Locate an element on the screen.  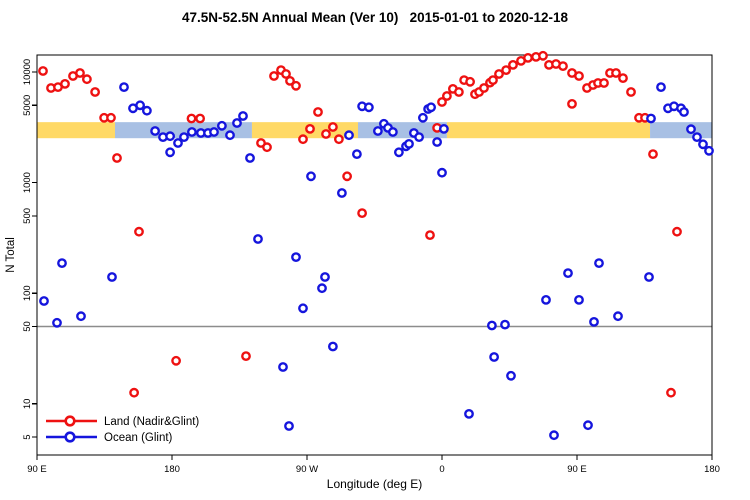
x-tick-label: 90 W is located at coordinates (307, 469).